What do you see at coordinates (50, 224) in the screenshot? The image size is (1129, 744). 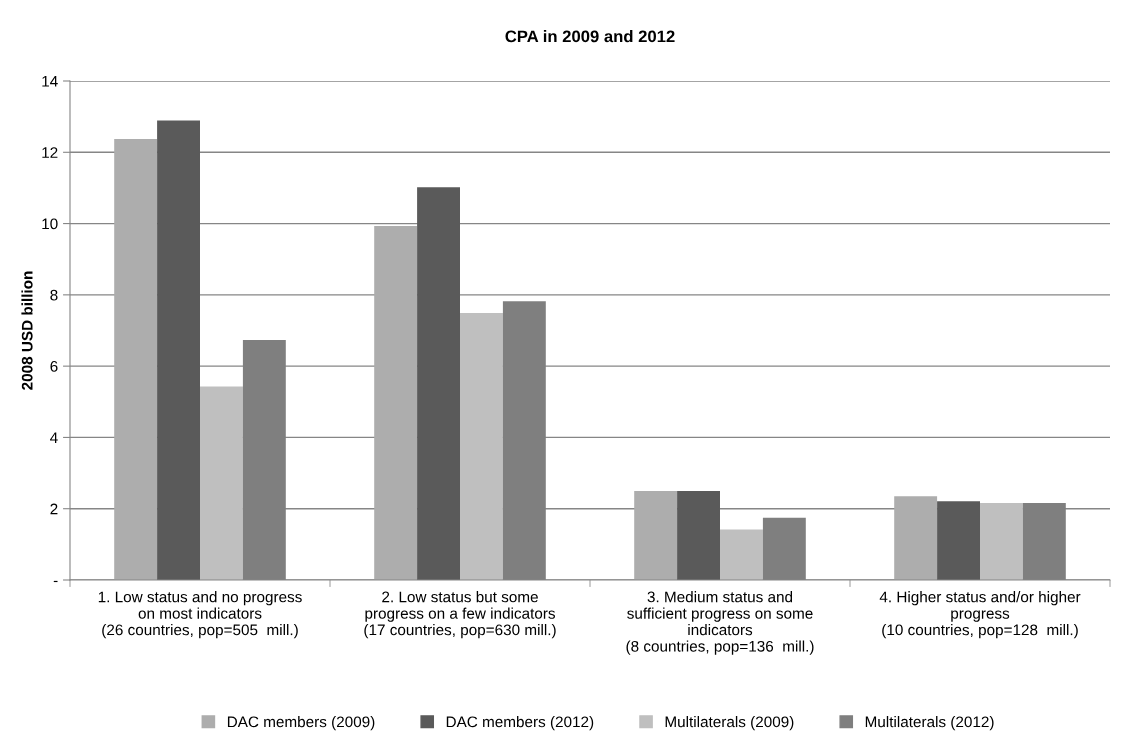 I see `y-tick-label: 10` at bounding box center [50, 224].